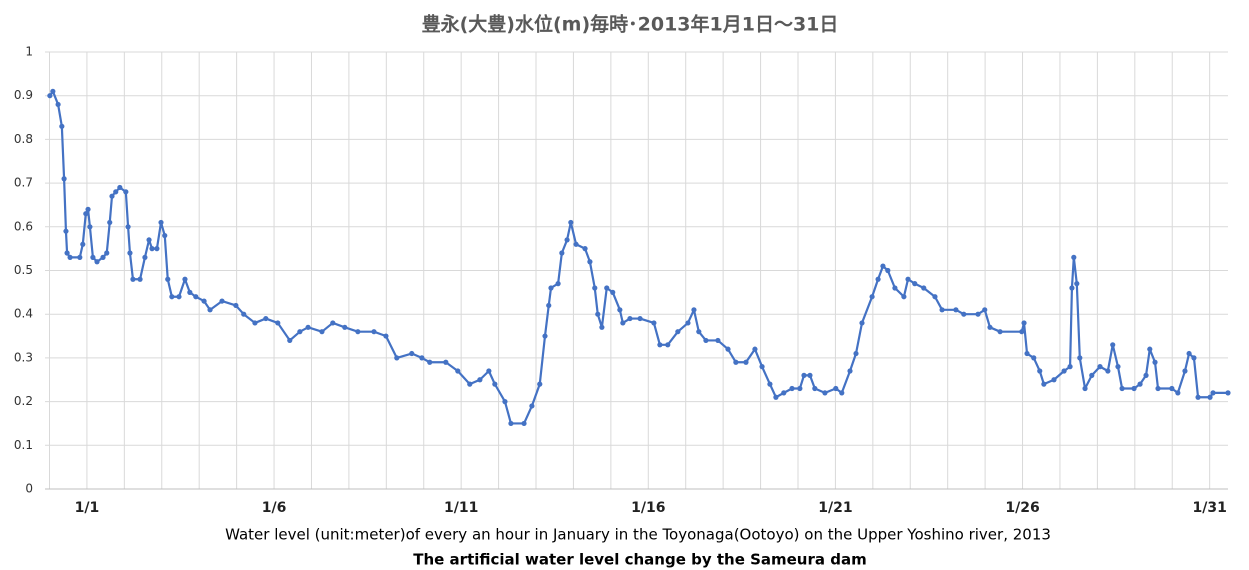  What do you see at coordinates (23, 270) in the screenshot?
I see `y-tick-label: 0.5` at bounding box center [23, 270].